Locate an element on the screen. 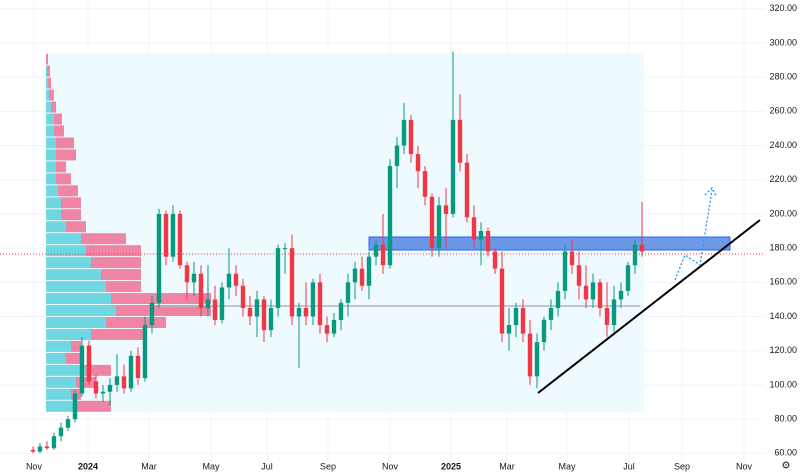  arrow-head is located at coordinates (710, 191).